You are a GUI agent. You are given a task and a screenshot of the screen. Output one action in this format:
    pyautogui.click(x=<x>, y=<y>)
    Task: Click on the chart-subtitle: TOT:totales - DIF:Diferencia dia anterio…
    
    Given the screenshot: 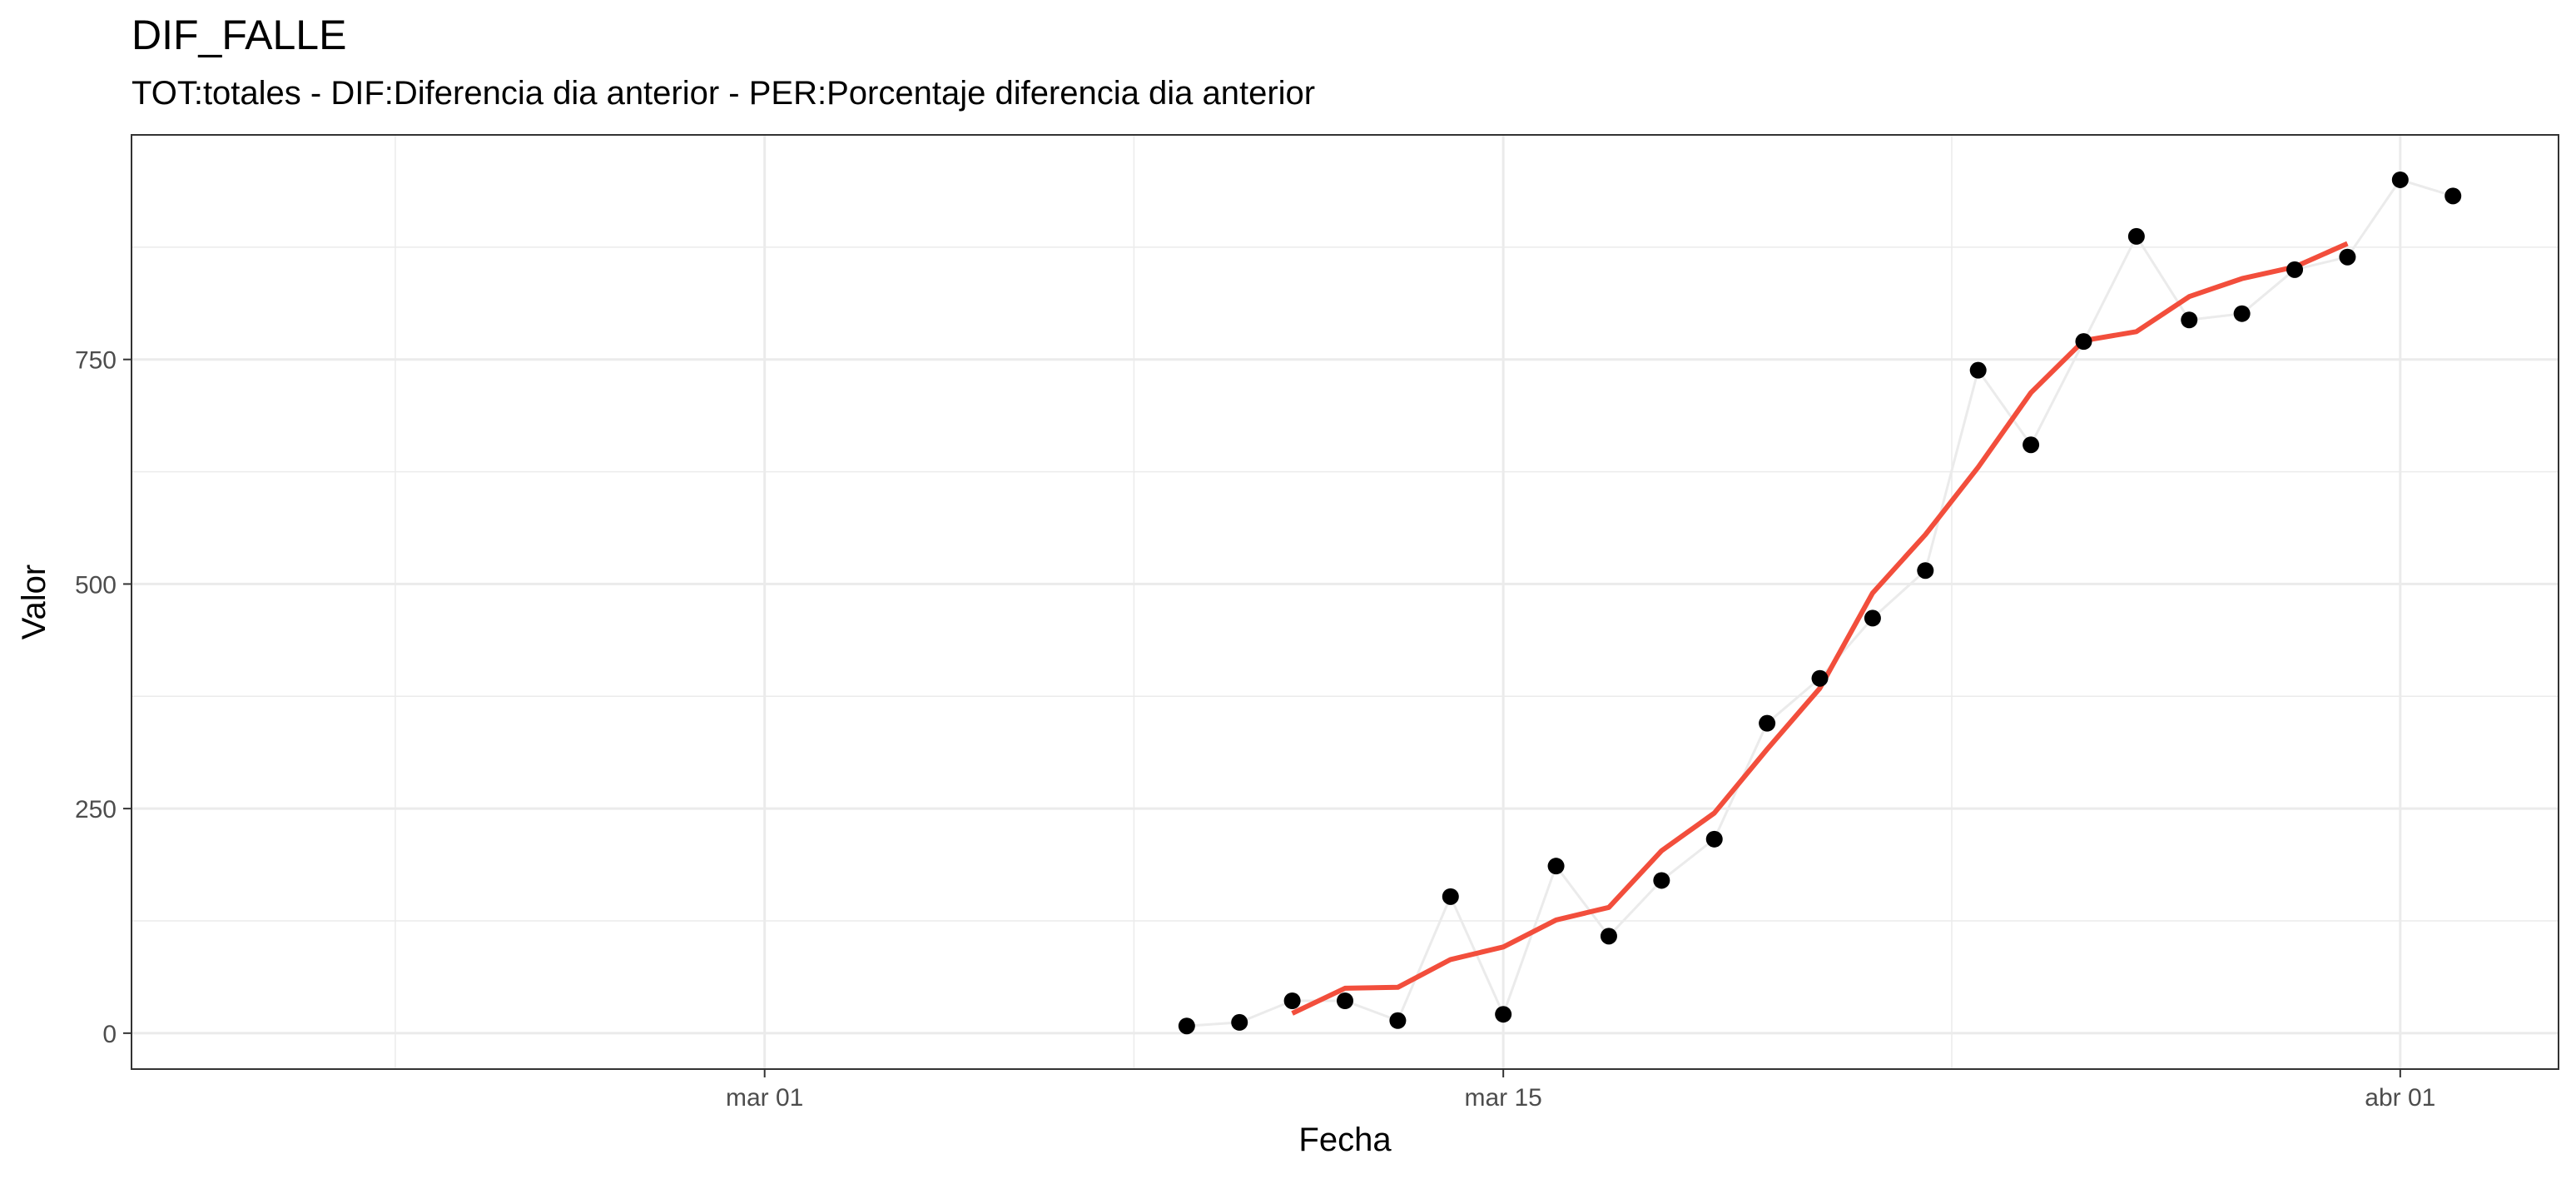 What is the action you would take?
    pyautogui.click(x=724, y=94)
    